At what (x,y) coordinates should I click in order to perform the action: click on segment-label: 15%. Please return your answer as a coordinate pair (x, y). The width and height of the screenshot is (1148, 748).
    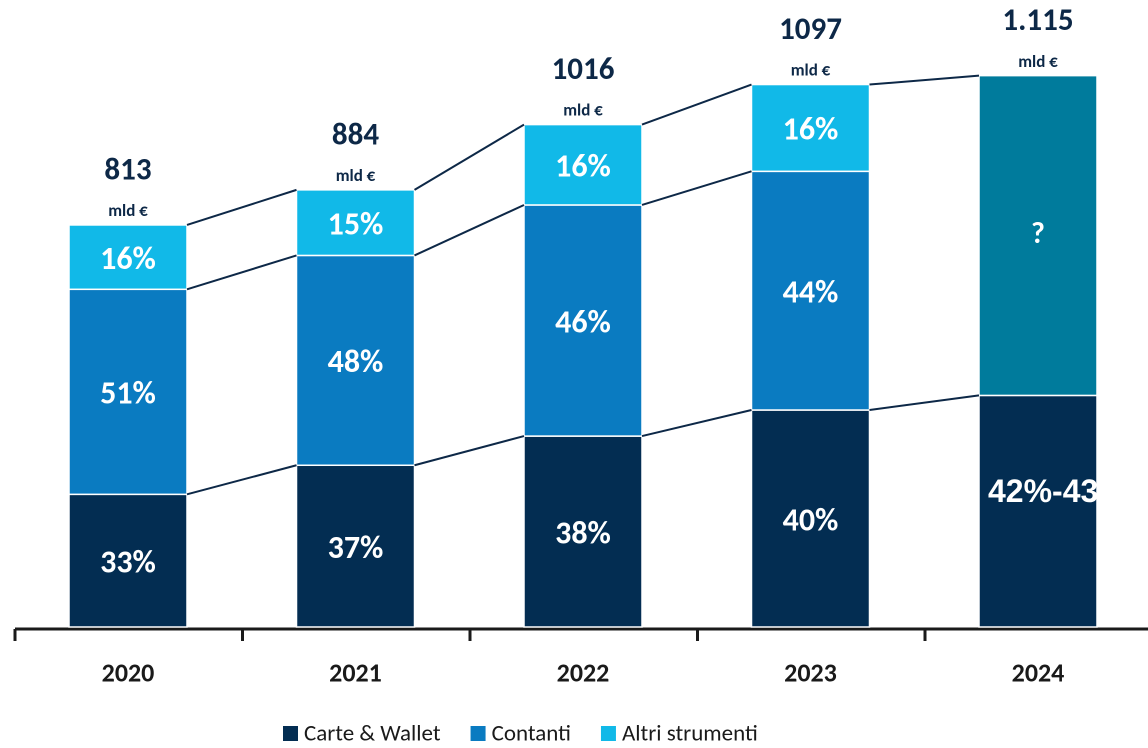
    Looking at the image, I should click on (356, 223).